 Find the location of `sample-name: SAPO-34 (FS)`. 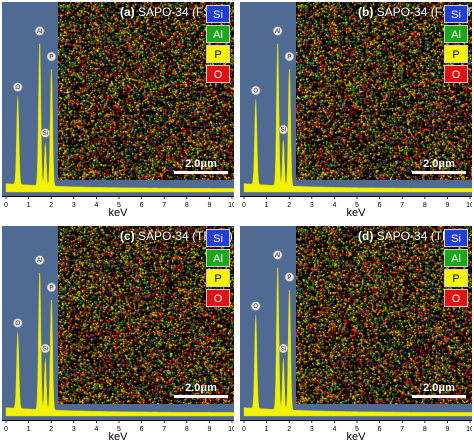

sample-name: SAPO-34 (FS) is located at coordinates (177, 12).